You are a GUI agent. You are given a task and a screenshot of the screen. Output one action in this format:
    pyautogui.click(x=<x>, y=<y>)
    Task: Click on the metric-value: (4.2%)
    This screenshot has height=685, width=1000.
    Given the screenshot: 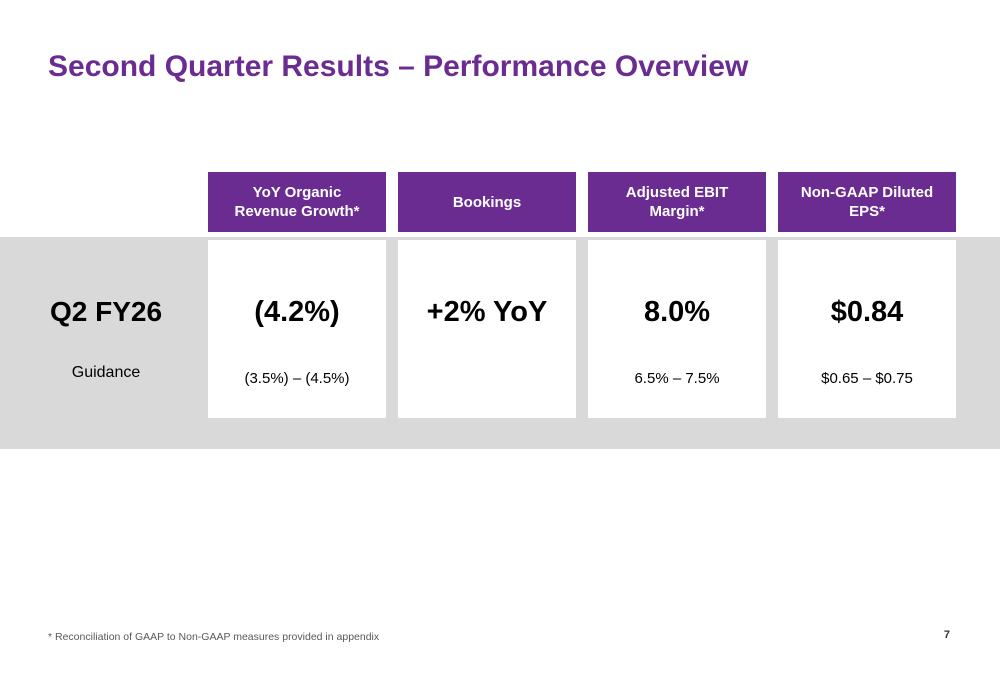 What is the action you would take?
    pyautogui.click(x=297, y=312)
    